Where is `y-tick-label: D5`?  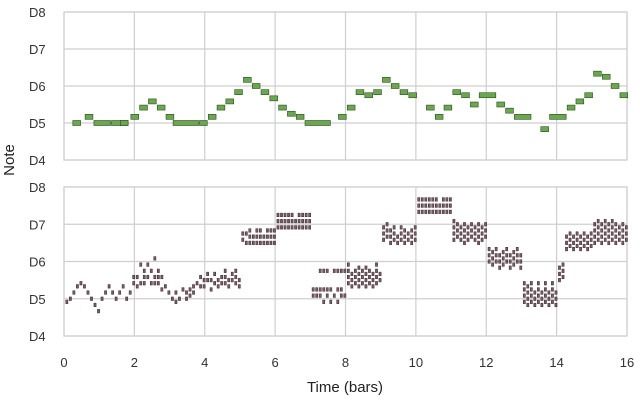
y-tick-label: D5 is located at coordinates (37, 123).